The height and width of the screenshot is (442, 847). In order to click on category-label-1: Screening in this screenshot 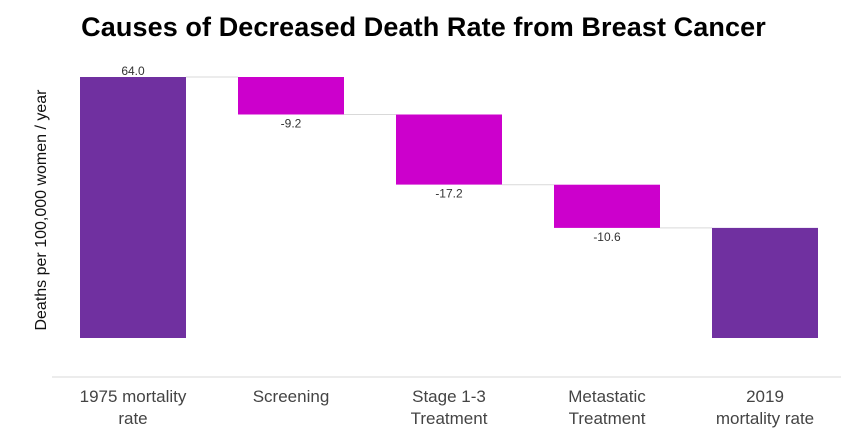, I will do `click(291, 396)`.